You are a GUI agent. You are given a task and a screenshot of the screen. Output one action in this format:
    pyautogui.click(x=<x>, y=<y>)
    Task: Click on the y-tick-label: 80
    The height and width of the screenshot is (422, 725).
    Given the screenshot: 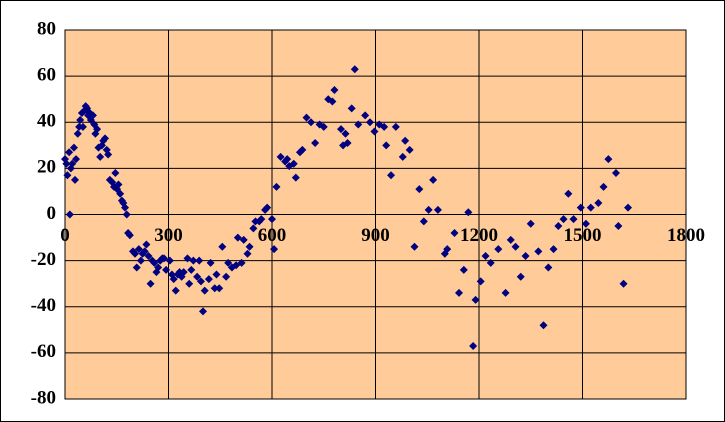 What is the action you would take?
    pyautogui.click(x=46, y=28)
    